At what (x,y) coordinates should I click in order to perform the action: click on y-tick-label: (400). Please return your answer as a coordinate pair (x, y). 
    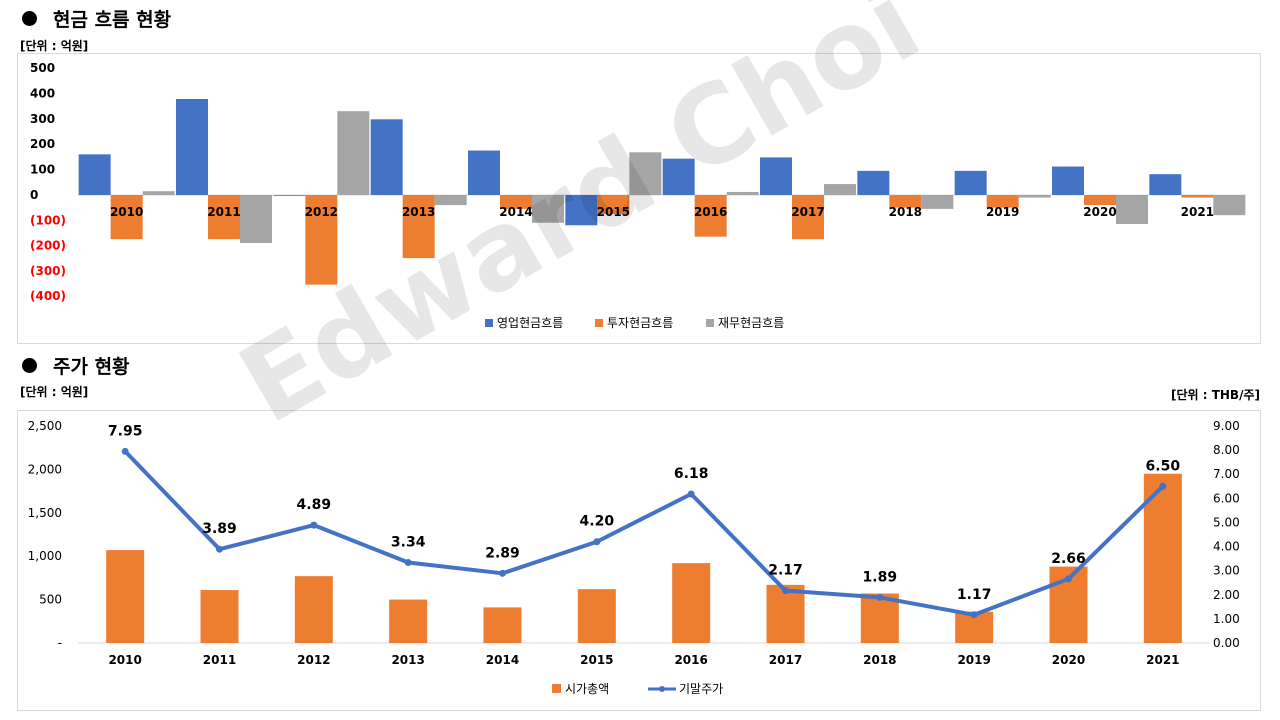
    Looking at the image, I should click on (48, 296).